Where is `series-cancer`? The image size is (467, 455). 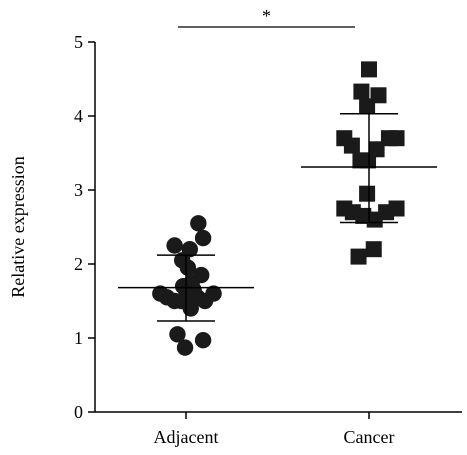 series-cancer is located at coordinates (369, 163).